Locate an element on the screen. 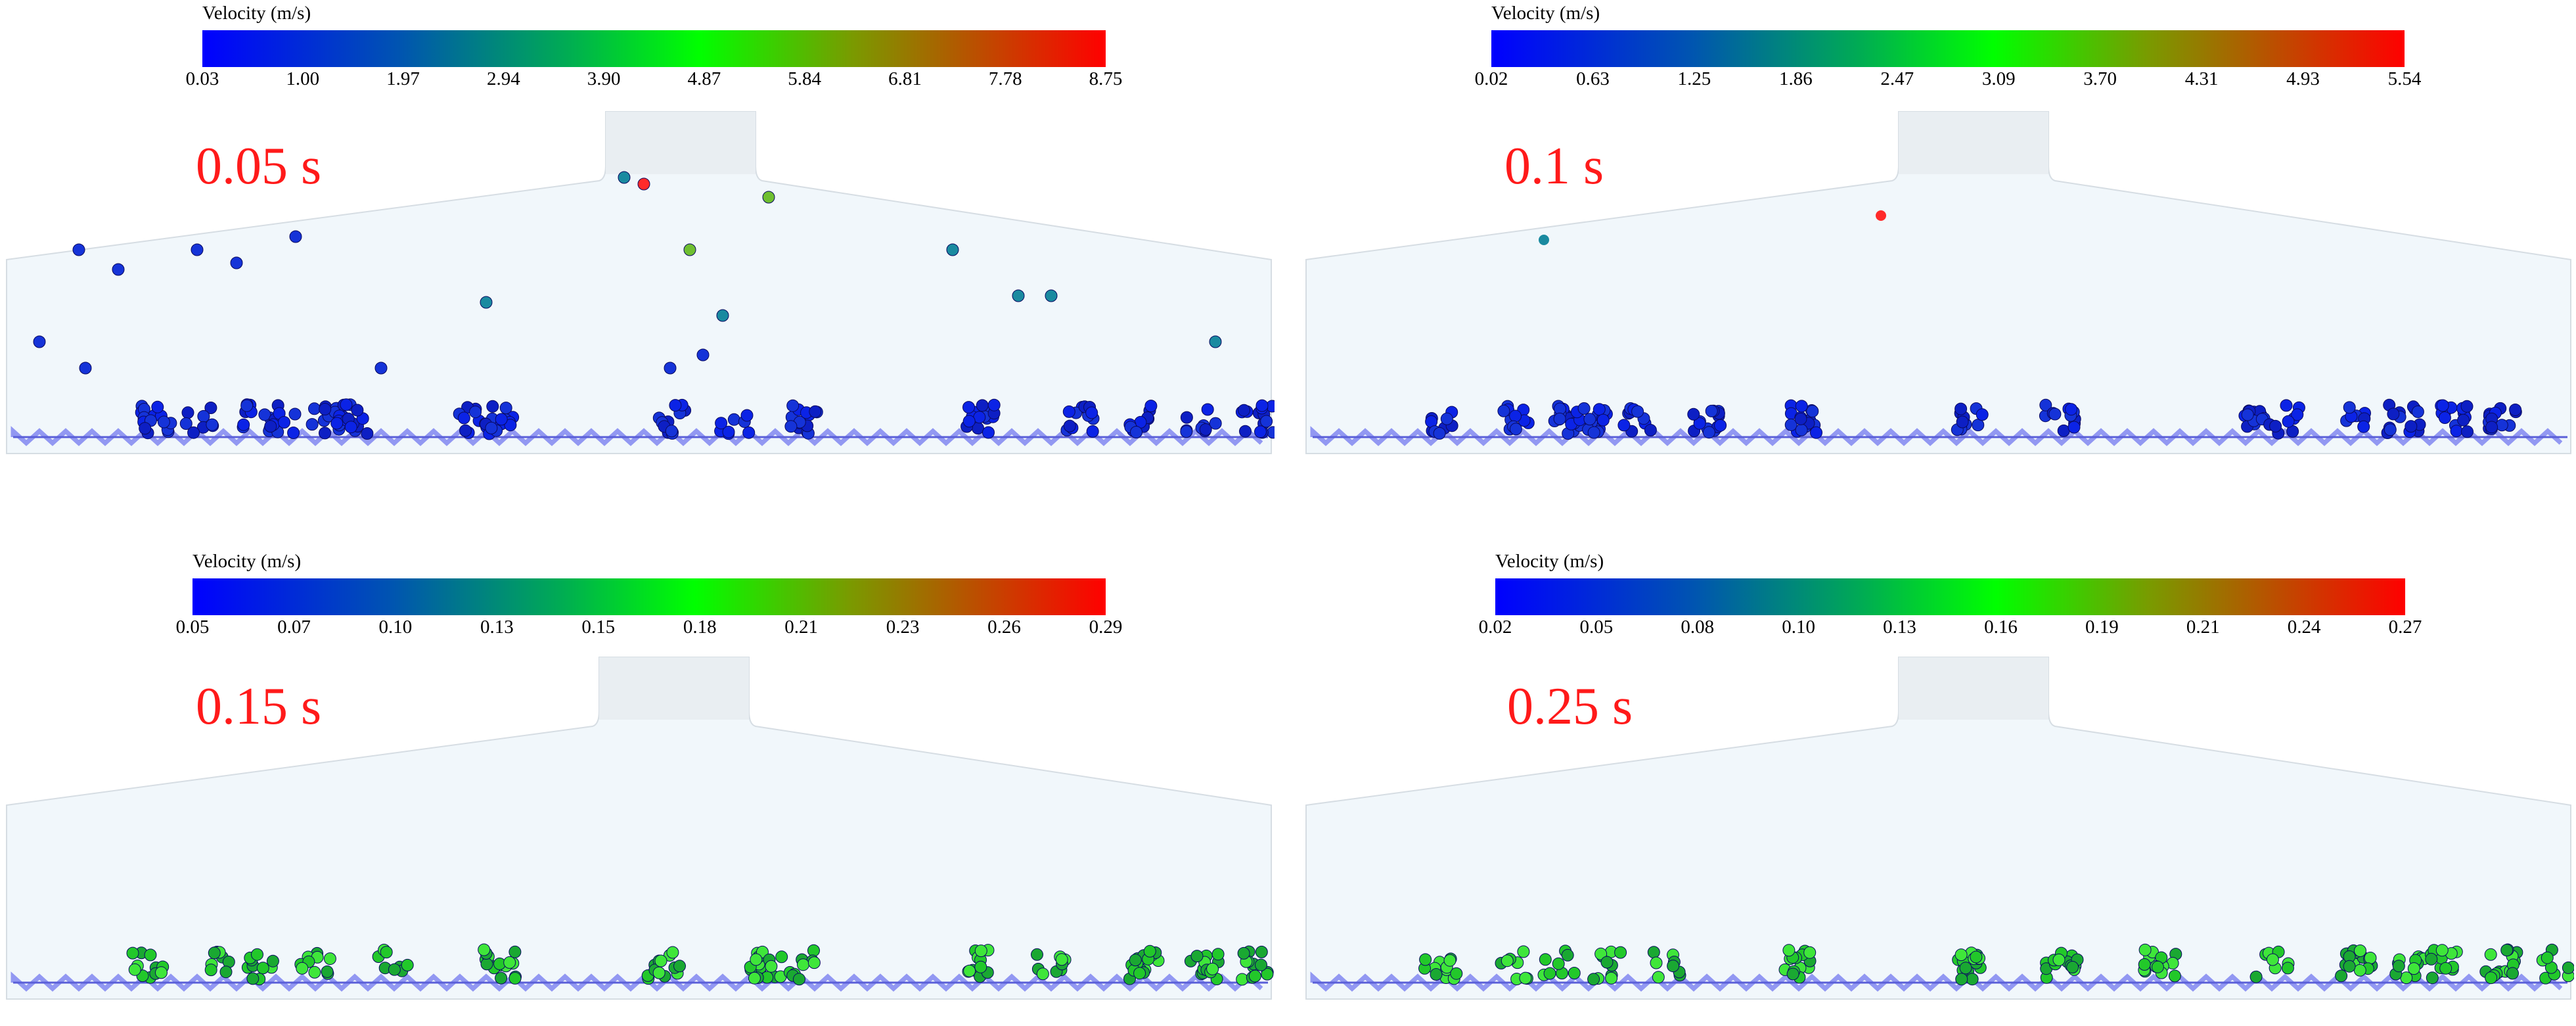 Image resolution: width=2576 pixels, height=1026 pixels. colorbar-tick: 0.23 is located at coordinates (903, 627).